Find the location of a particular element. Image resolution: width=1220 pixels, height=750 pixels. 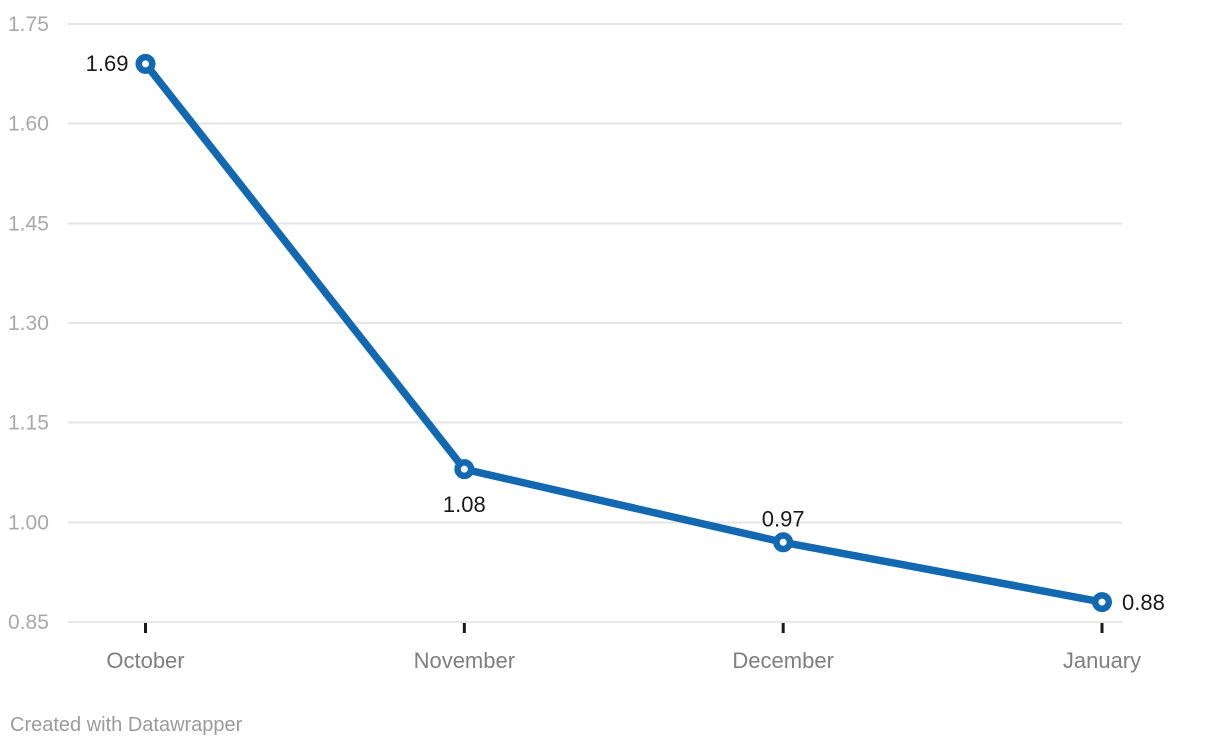

y-axis-label: 1.30 is located at coordinates (28, 323).